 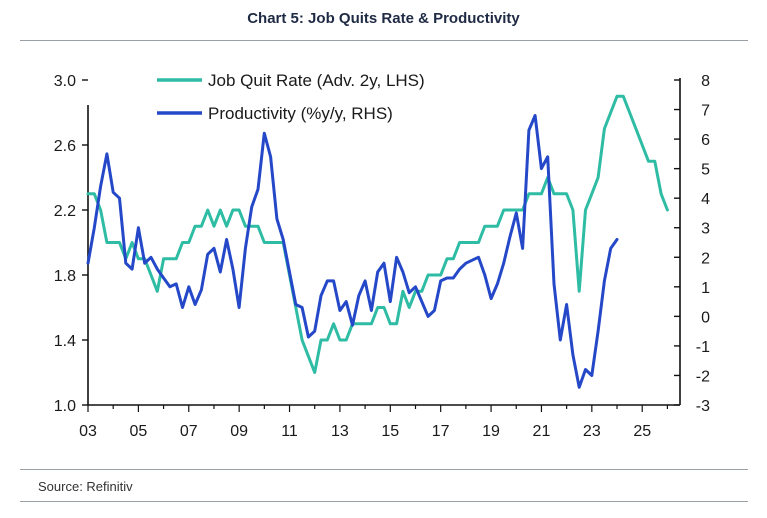 I want to click on x-axis: 03 05 07 09 11 13 15 17 19 21 23 25, so click(x=374, y=422).